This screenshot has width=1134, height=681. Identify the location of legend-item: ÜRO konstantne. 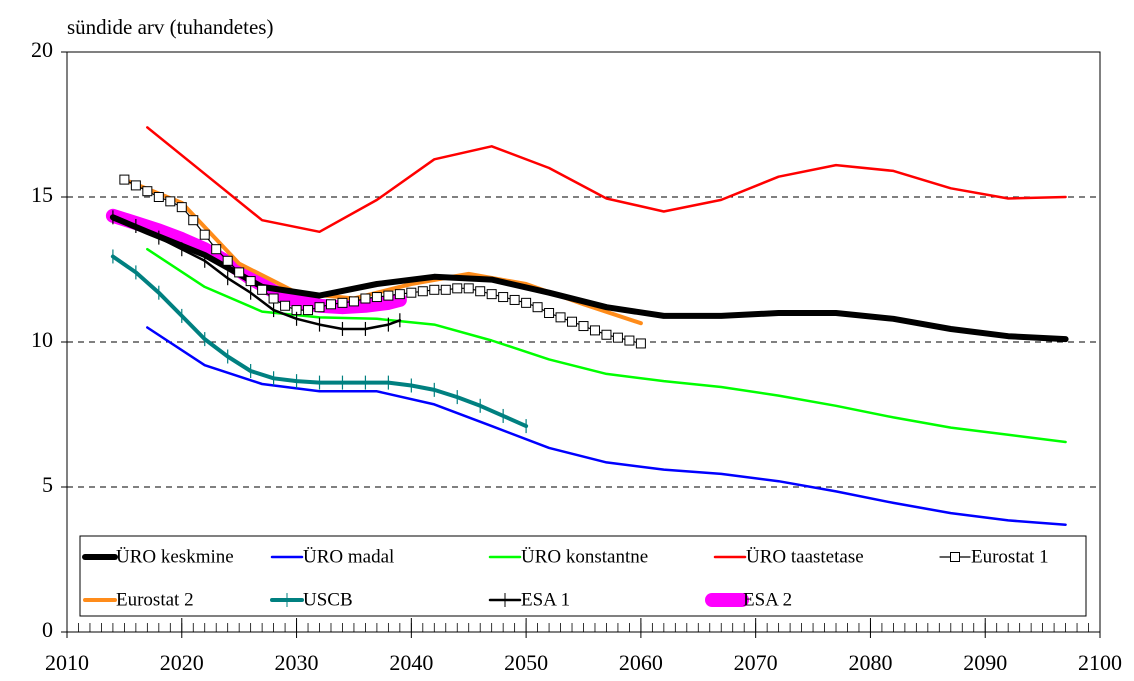
(568, 556).